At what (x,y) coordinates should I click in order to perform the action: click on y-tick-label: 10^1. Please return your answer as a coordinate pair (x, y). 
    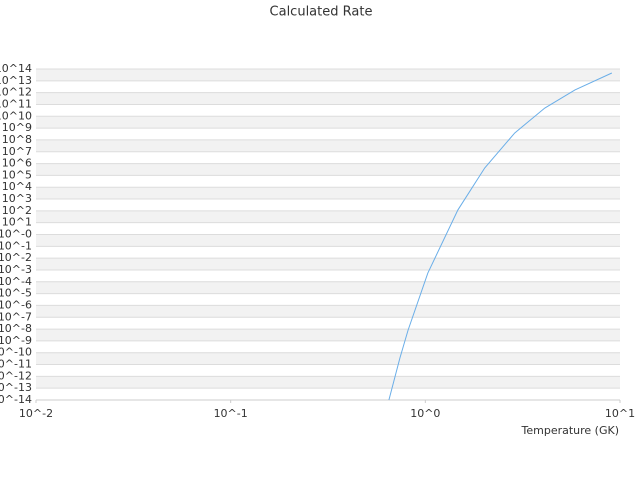
    Looking at the image, I should click on (17, 222).